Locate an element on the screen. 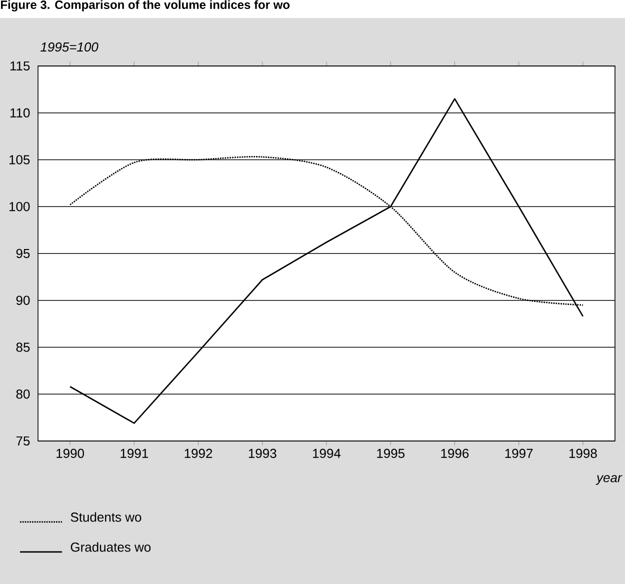 The width and height of the screenshot is (625, 584). x-tick-label: 1995 is located at coordinates (391, 453).